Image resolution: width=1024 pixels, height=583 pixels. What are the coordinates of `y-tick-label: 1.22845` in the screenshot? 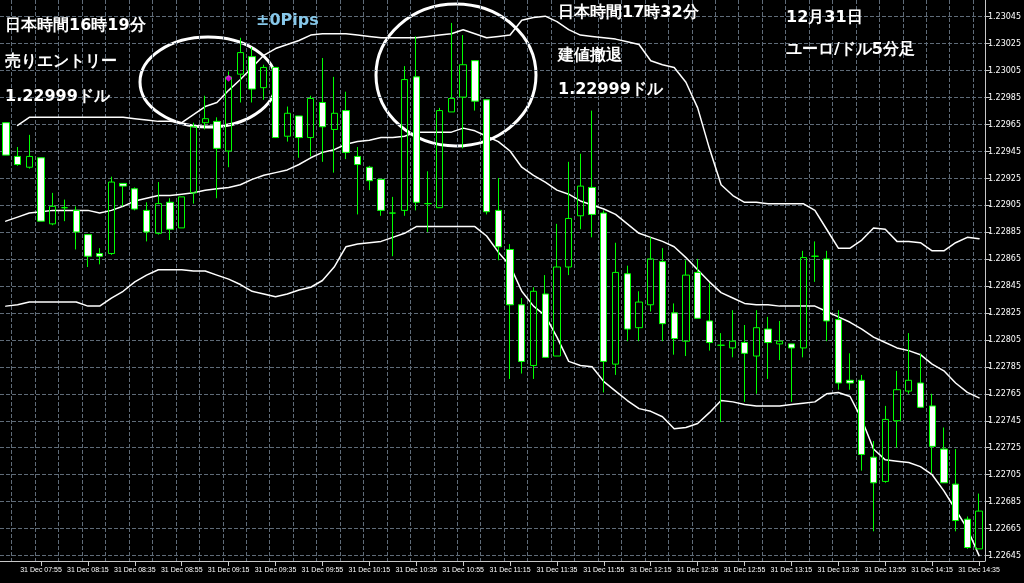 It's located at (1004, 286).